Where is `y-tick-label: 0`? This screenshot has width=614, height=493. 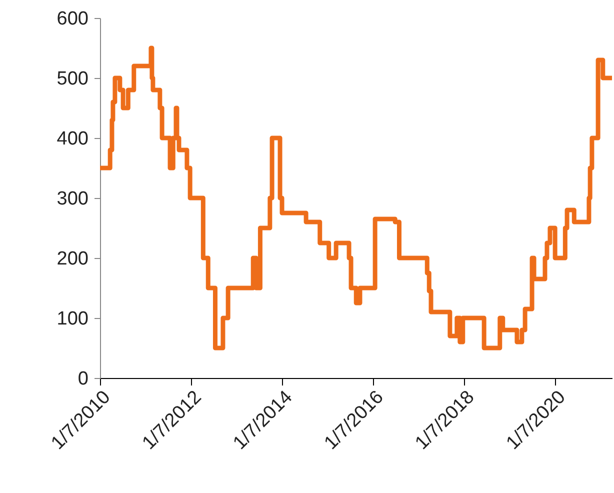
y-tick-label: 0 is located at coordinates (83, 379).